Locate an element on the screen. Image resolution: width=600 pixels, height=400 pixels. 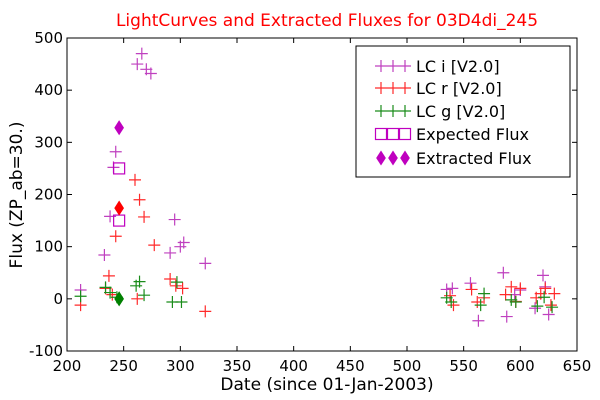
legend-label: LC g [V2.0] is located at coordinates (460, 111).